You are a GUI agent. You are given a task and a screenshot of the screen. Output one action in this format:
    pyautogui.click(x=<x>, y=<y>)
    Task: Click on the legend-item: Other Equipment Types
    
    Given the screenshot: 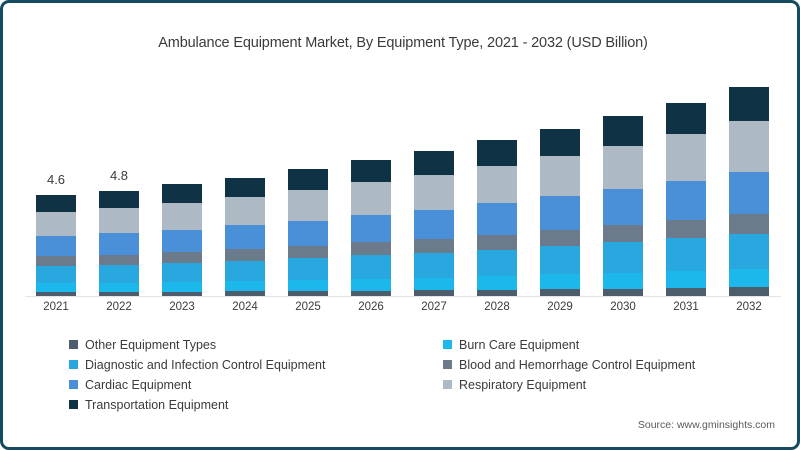 What is the action you would take?
    pyautogui.click(x=197, y=344)
    